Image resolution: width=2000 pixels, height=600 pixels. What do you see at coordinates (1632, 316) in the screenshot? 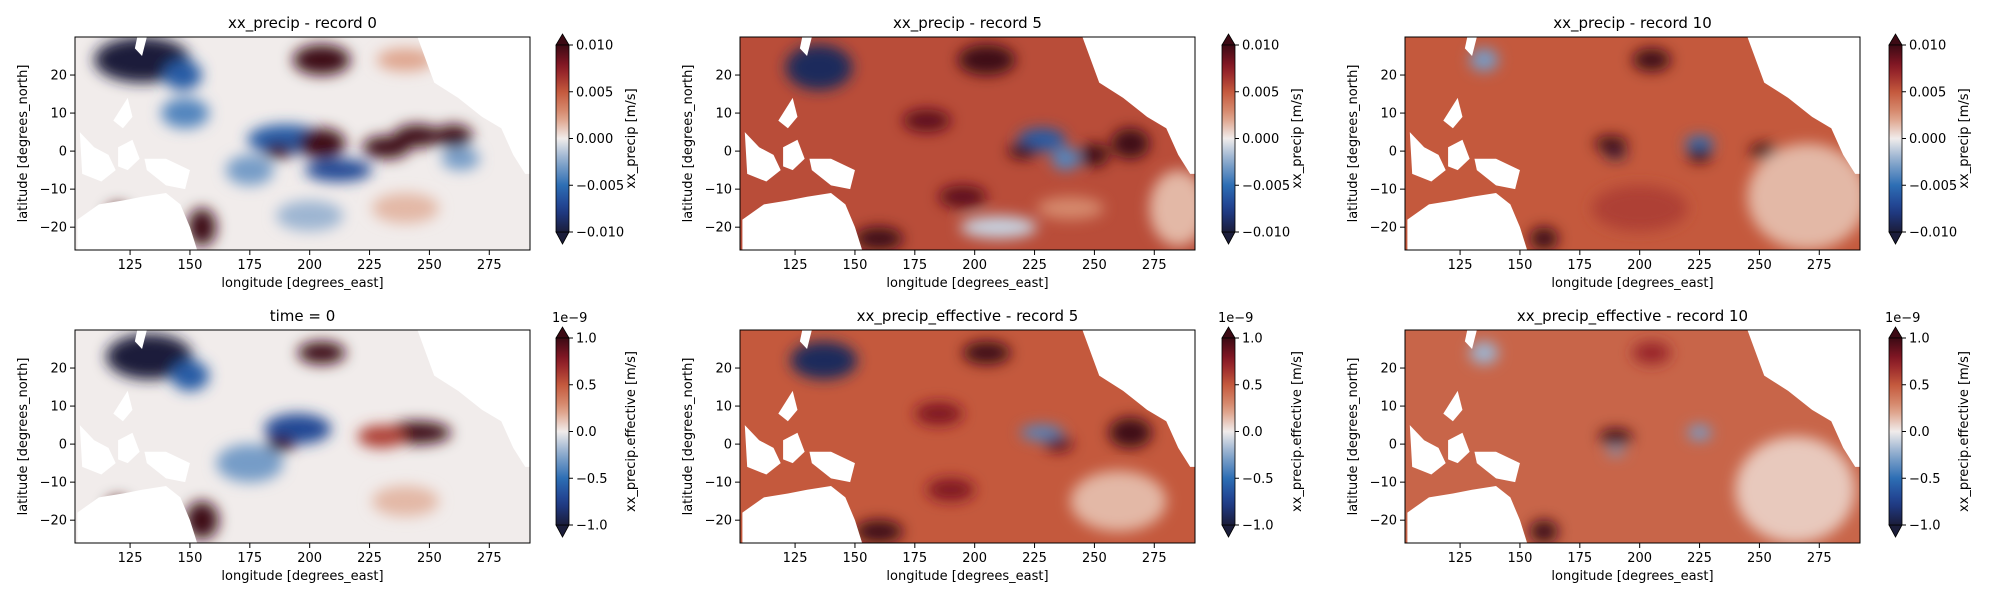
I see `subplot-title: xx_precip_effective - record 10` at bounding box center [1632, 316].